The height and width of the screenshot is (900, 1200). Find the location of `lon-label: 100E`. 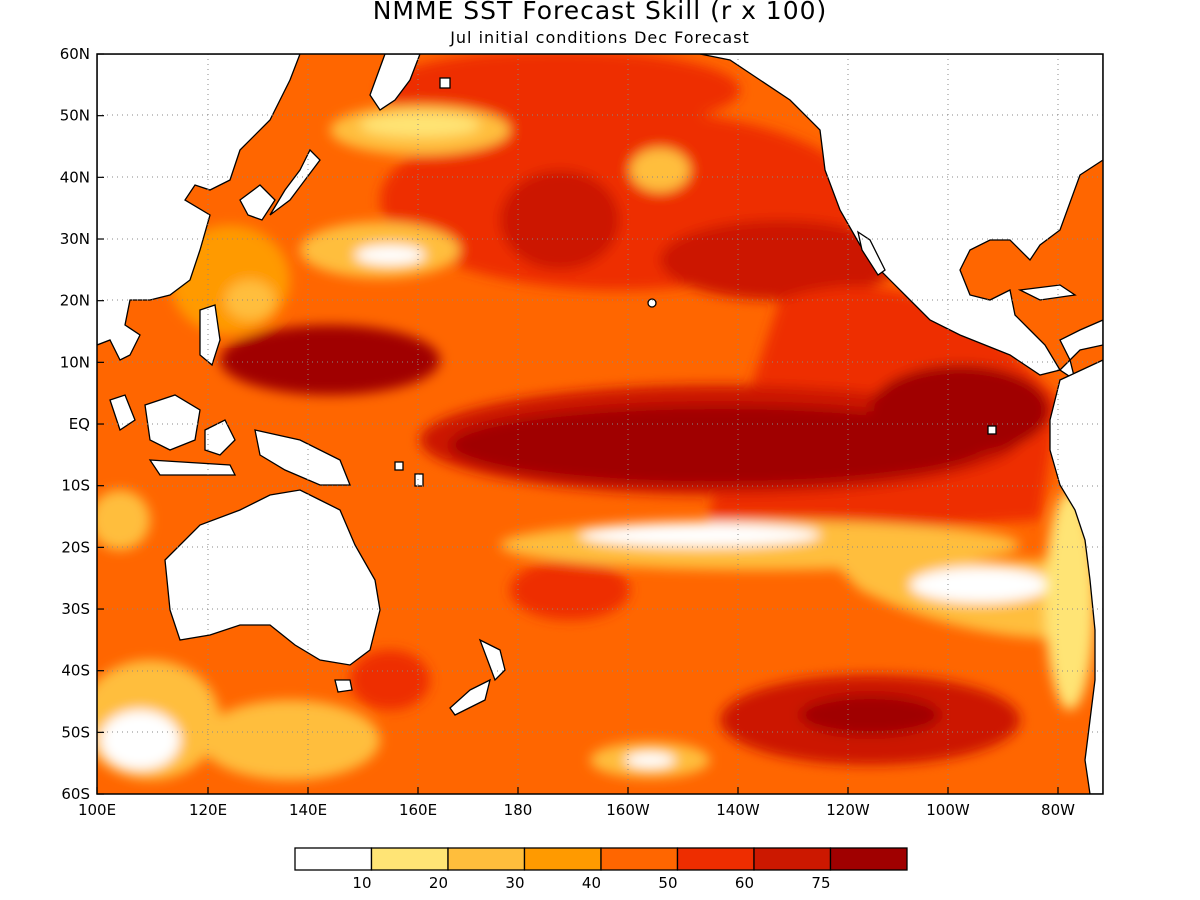

lon-label: 100E is located at coordinates (97, 810).